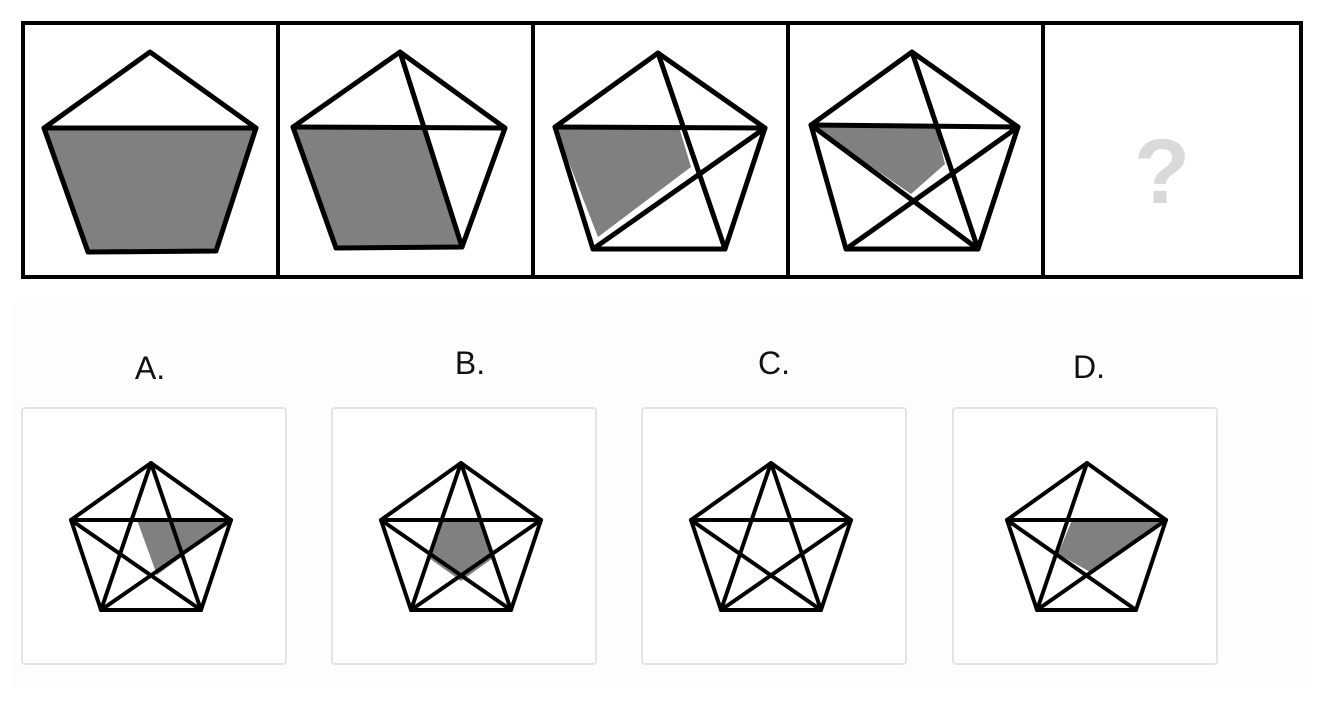 The image size is (1330, 703). I want to click on option-d-card, so click(1085, 536).